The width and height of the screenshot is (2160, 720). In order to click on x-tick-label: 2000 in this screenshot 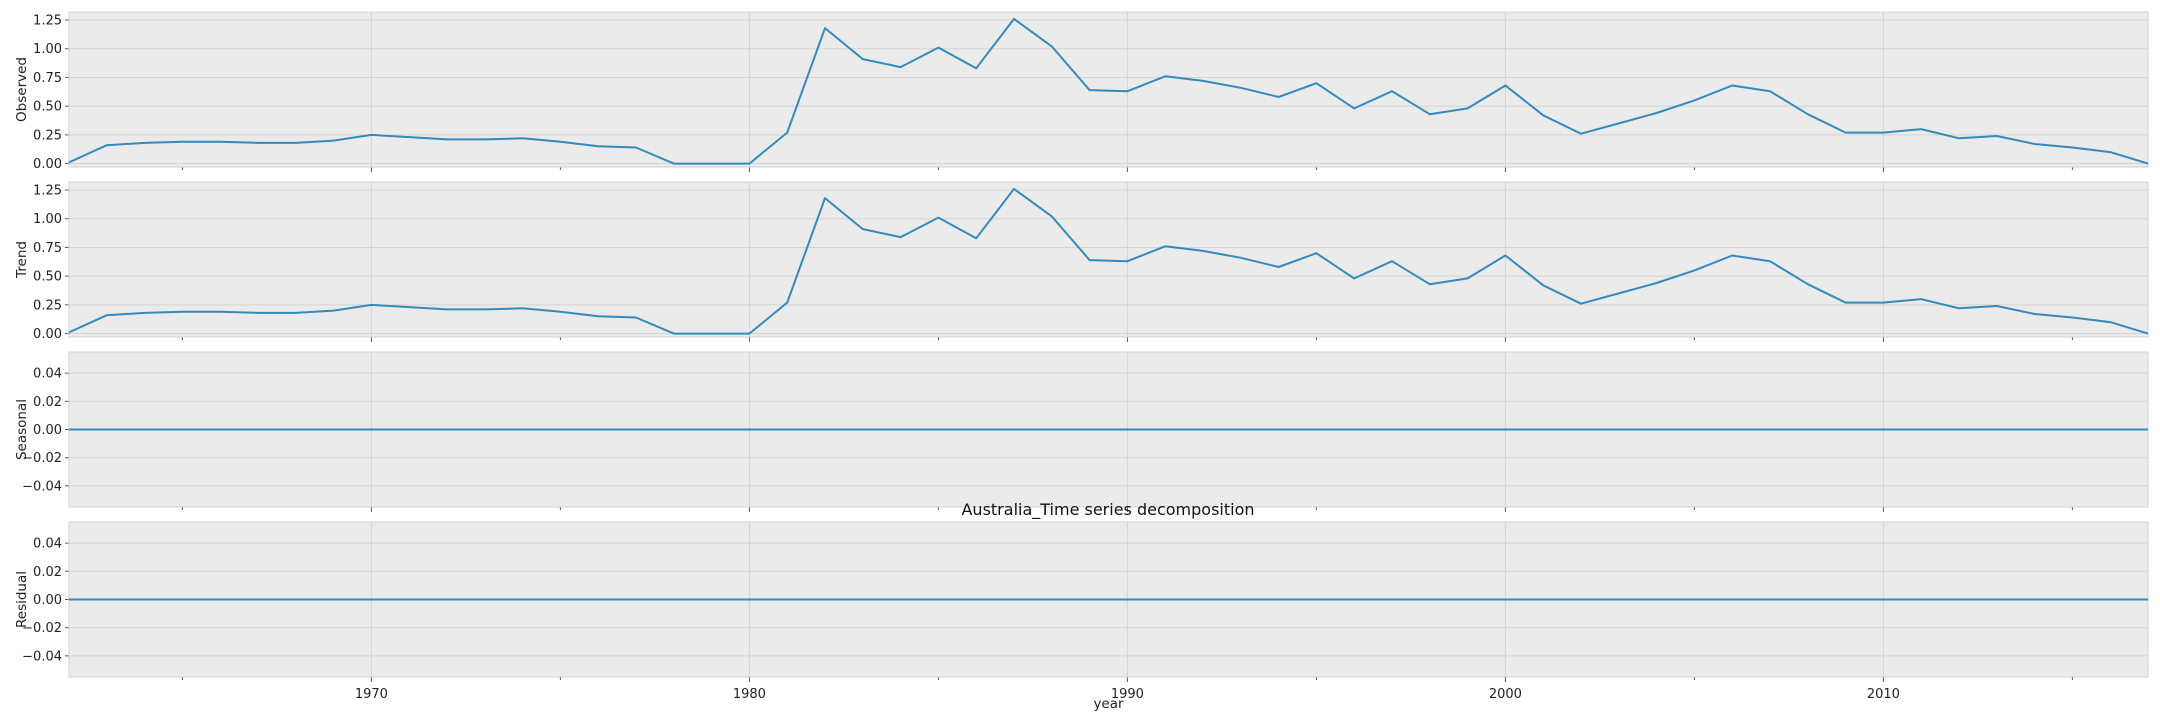, I will do `click(1505, 694)`.